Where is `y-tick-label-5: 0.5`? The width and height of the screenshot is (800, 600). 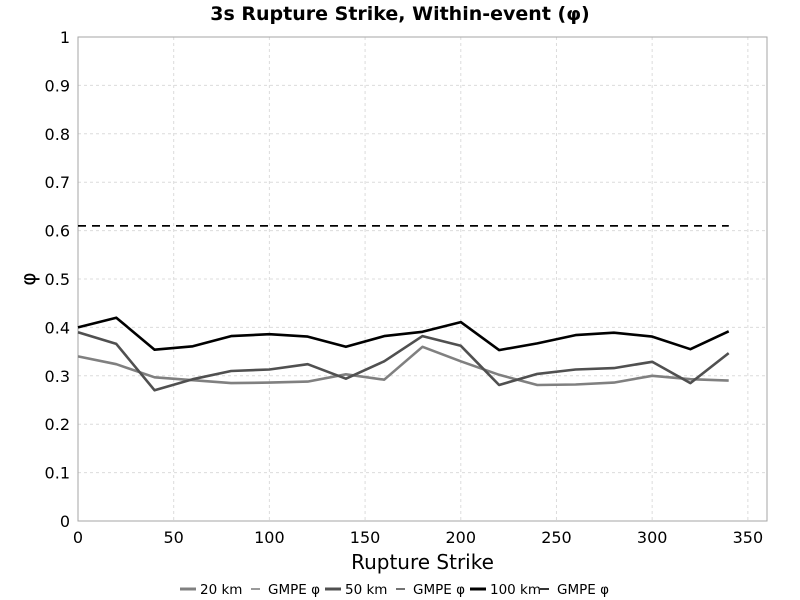
y-tick-label-5: 0.5 is located at coordinates (57, 279).